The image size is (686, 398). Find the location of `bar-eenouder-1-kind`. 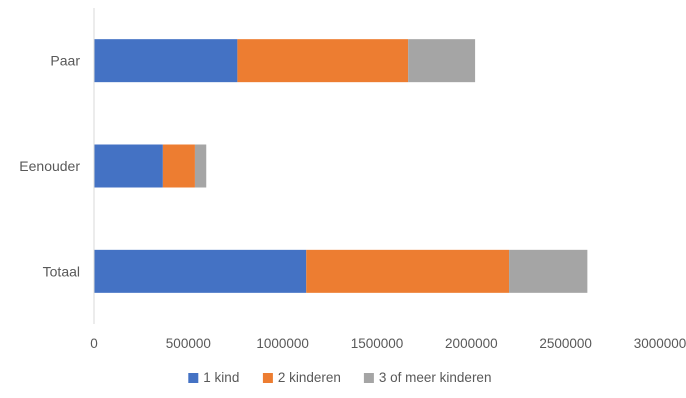

bar-eenouder-1-kind is located at coordinates (128, 166).